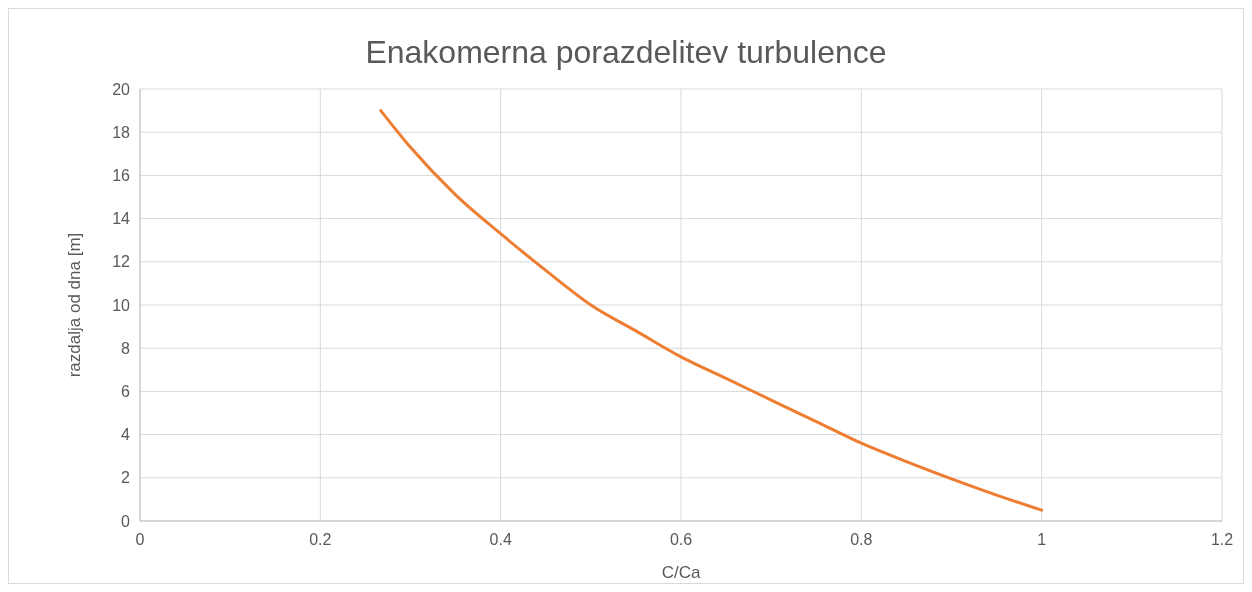 The image size is (1252, 592). Describe the element at coordinates (626, 52) in the screenshot. I see `chart-title: Enakomerna porazdelitev turbulence` at that location.